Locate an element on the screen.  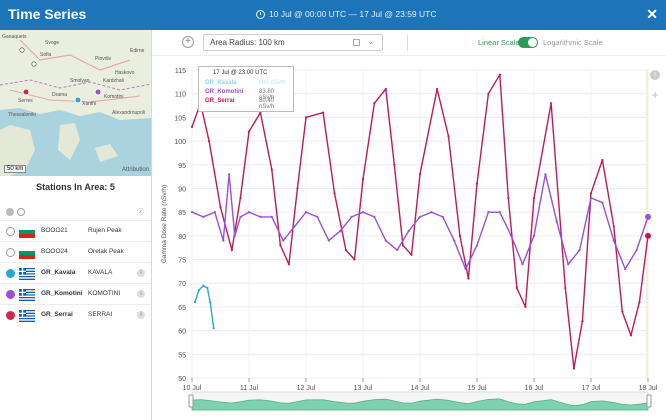
station-row: BOOO21 Rujen Peak is located at coordinates (75, 230).